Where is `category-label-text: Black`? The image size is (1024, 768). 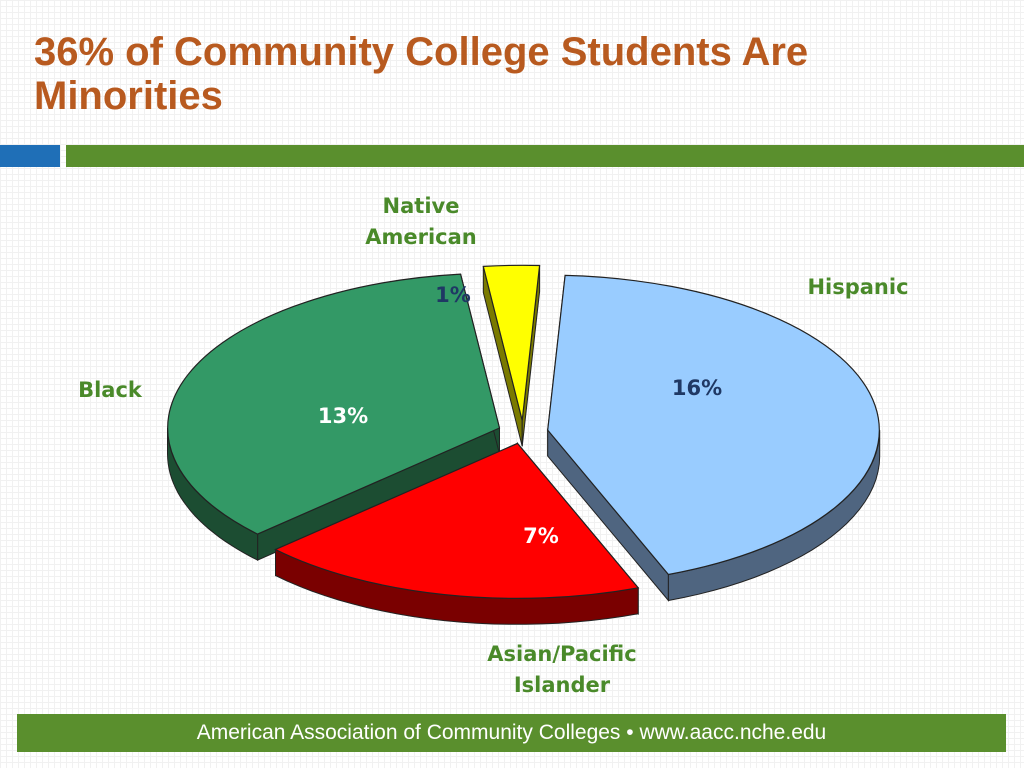 category-label-text: Black is located at coordinates (110, 390).